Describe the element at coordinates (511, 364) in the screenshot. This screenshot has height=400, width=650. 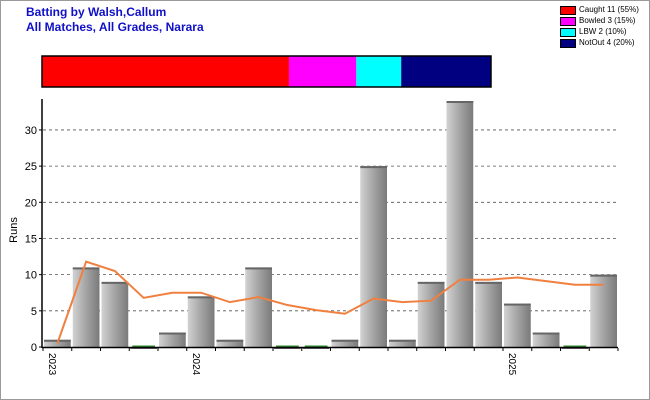
I see `x-tick-label-2025: 2025` at that location.